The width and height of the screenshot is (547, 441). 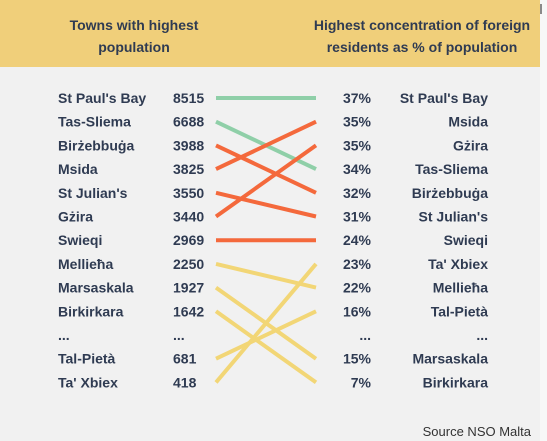 What do you see at coordinates (188, 122) in the screenshot?
I see `population-value: 6688` at bounding box center [188, 122].